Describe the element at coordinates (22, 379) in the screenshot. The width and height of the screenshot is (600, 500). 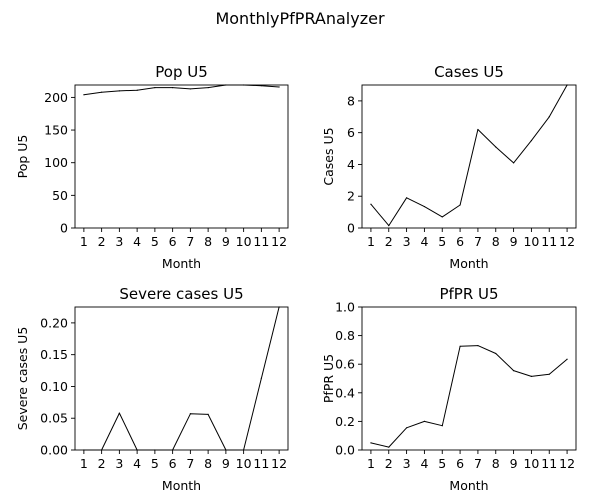
I see `y-axis-label: Severe cases U5` at that location.